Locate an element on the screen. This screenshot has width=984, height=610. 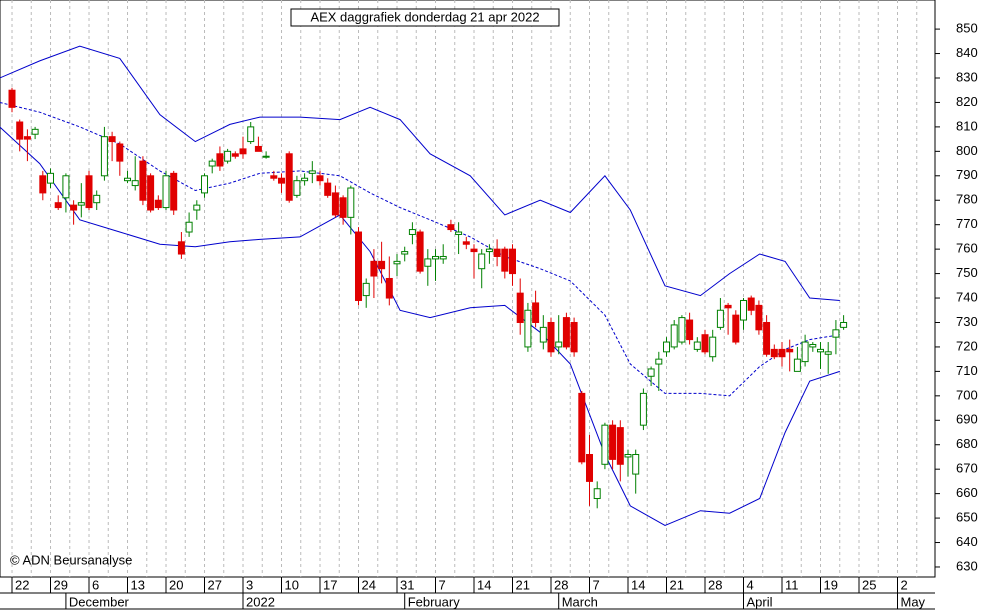
x-tick-label: 3 is located at coordinates (249, 584).